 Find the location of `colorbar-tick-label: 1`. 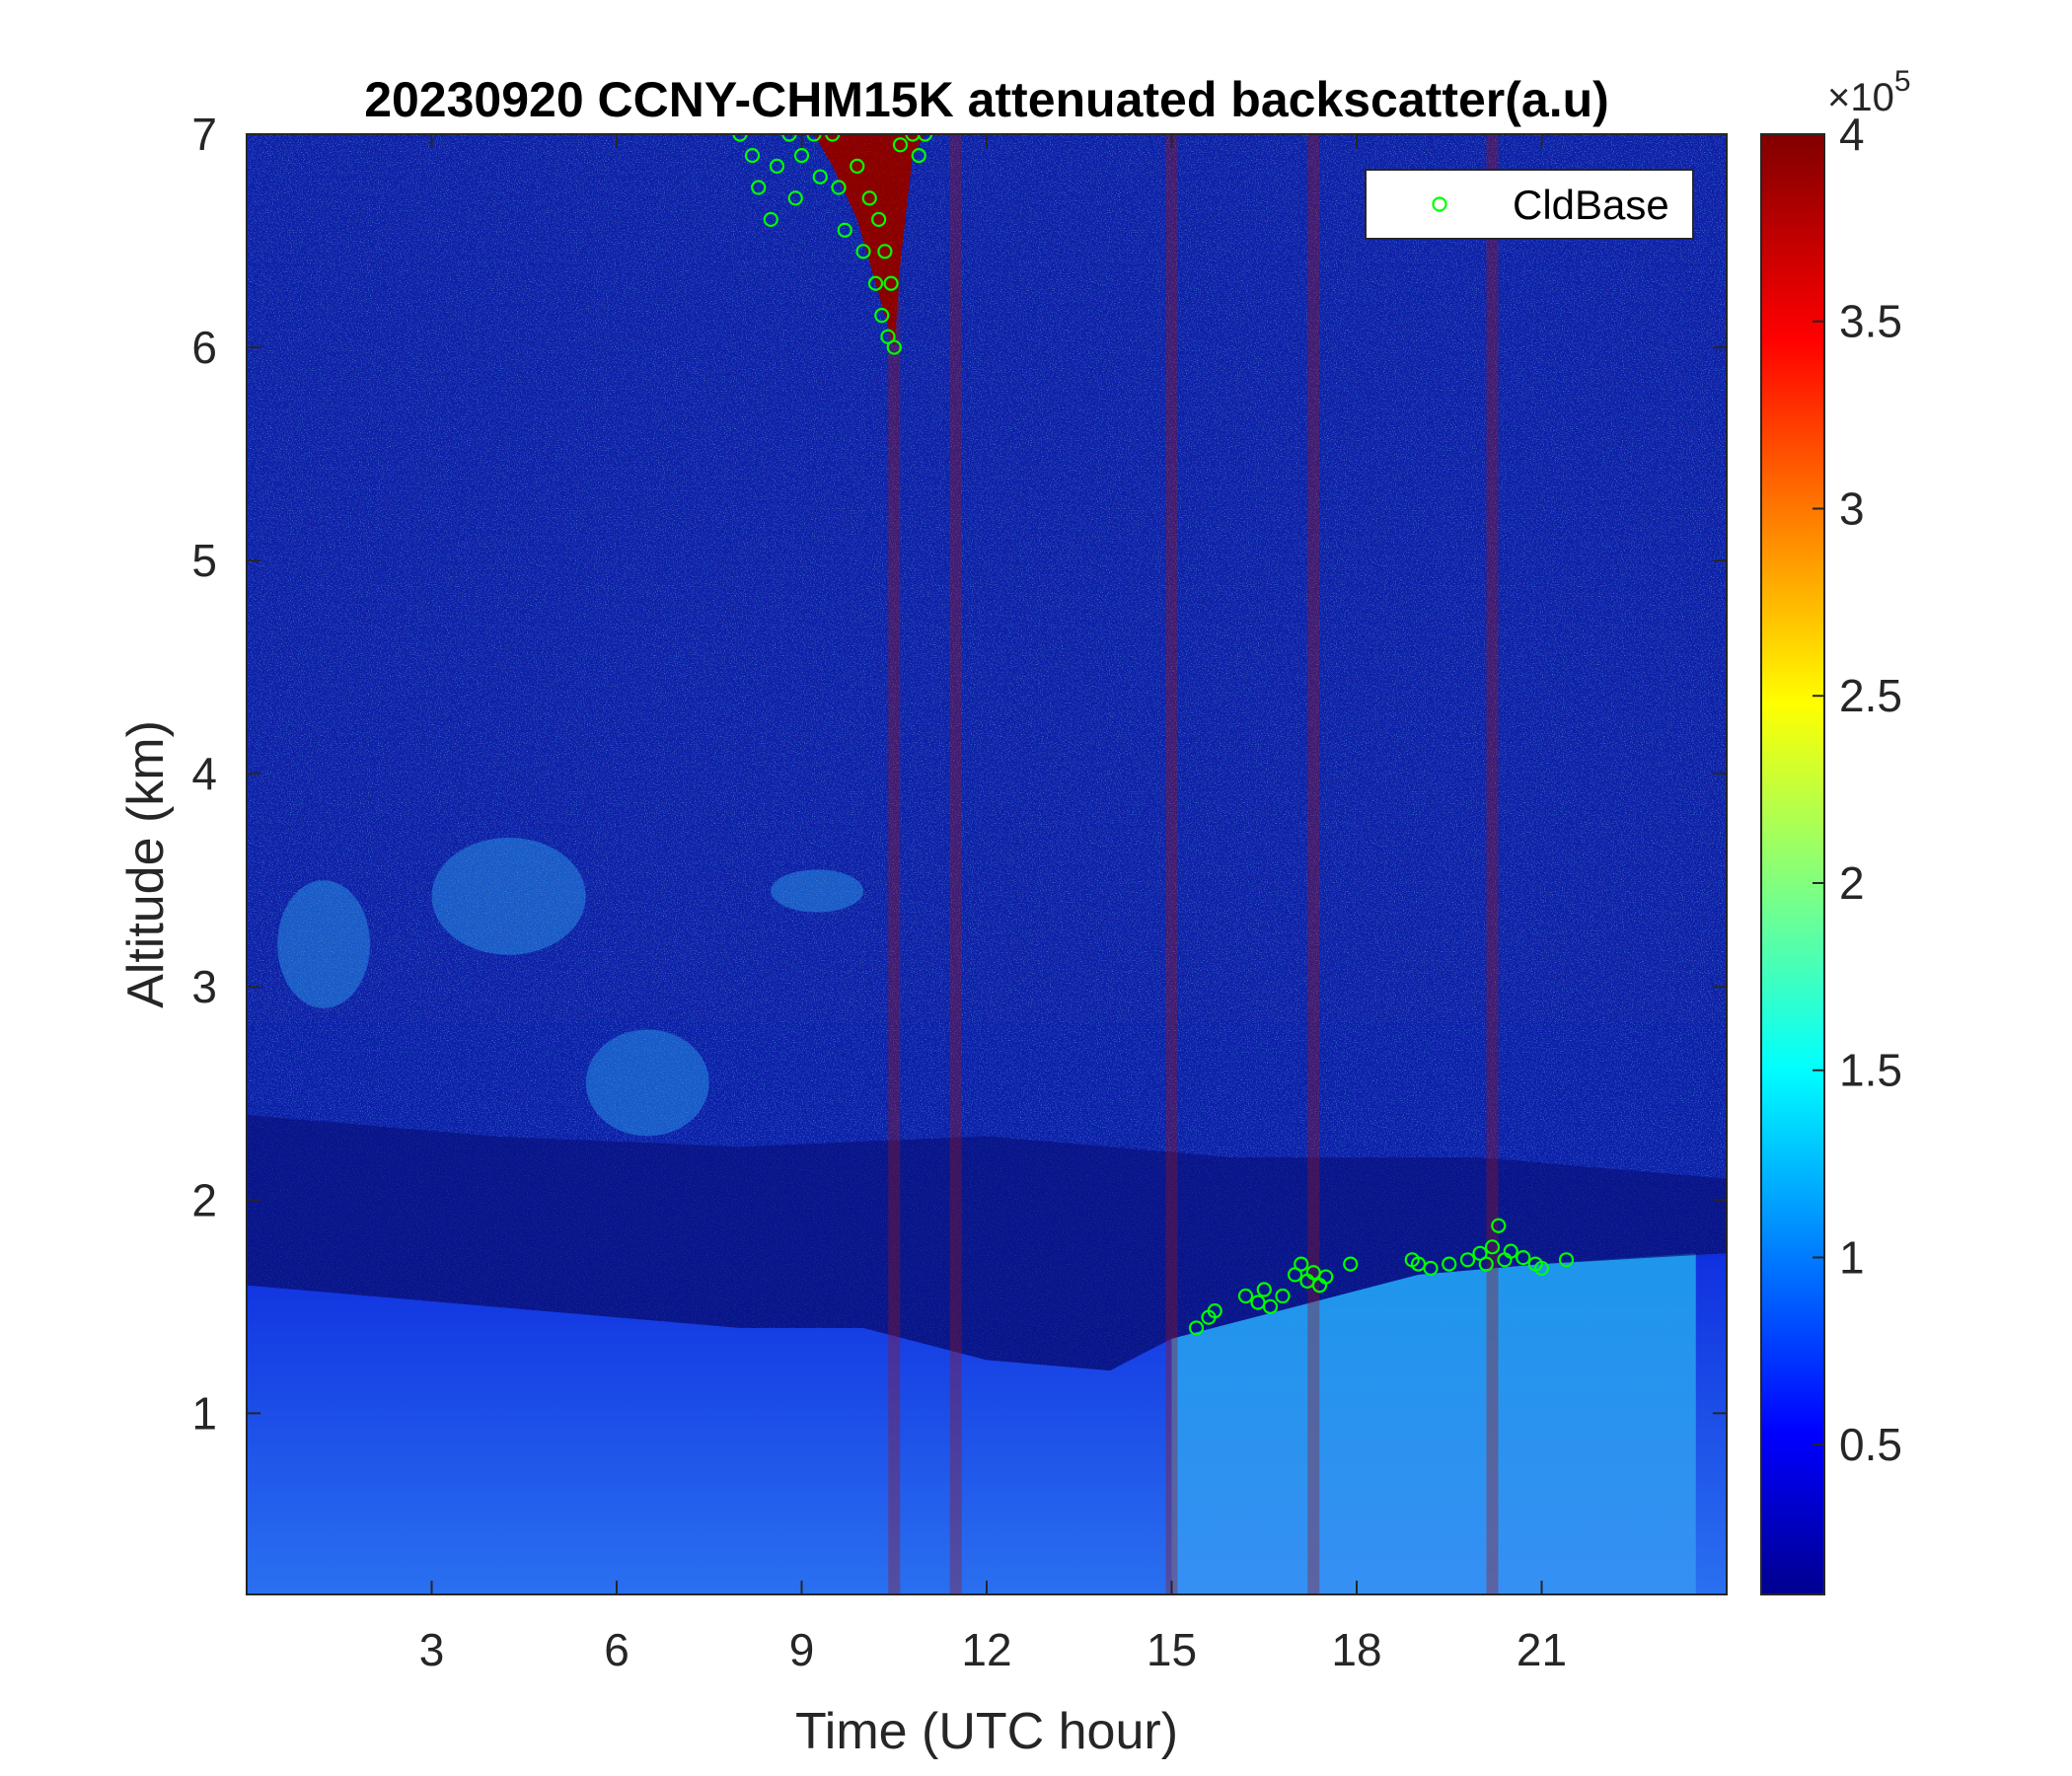

colorbar-tick-label: 1 is located at coordinates (1852, 1257).